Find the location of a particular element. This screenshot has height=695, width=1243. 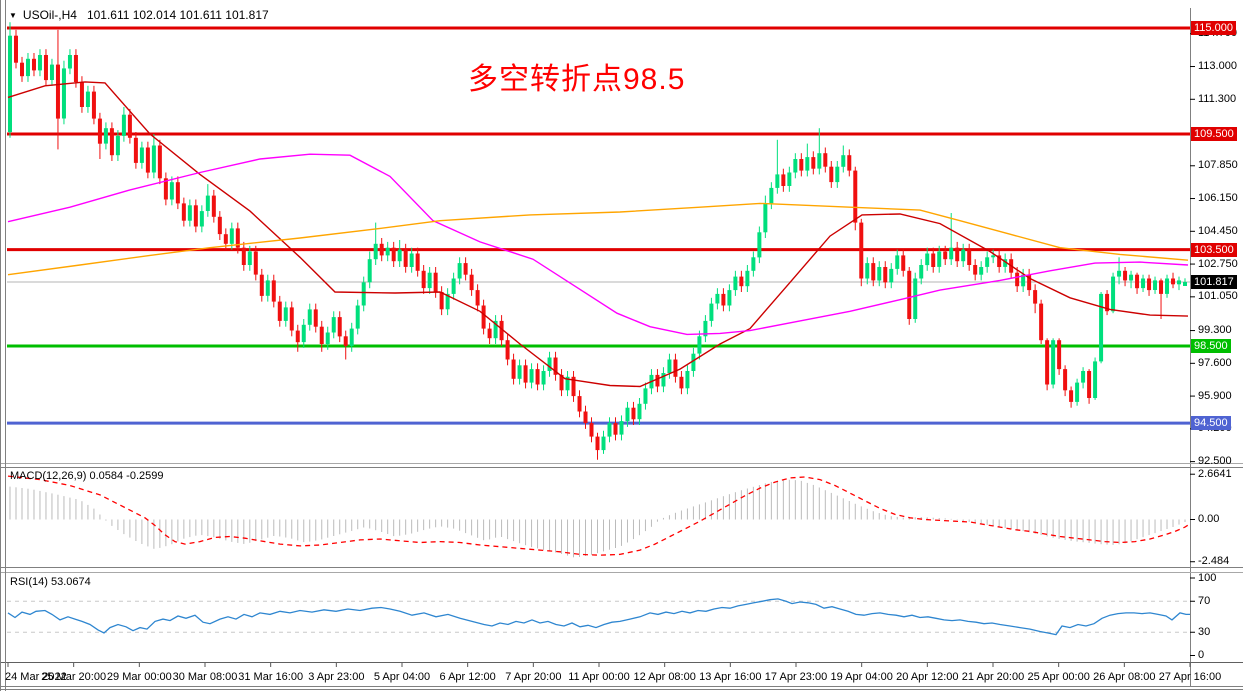

price-axis-label: 113.000 is located at coordinates (1217, 66).